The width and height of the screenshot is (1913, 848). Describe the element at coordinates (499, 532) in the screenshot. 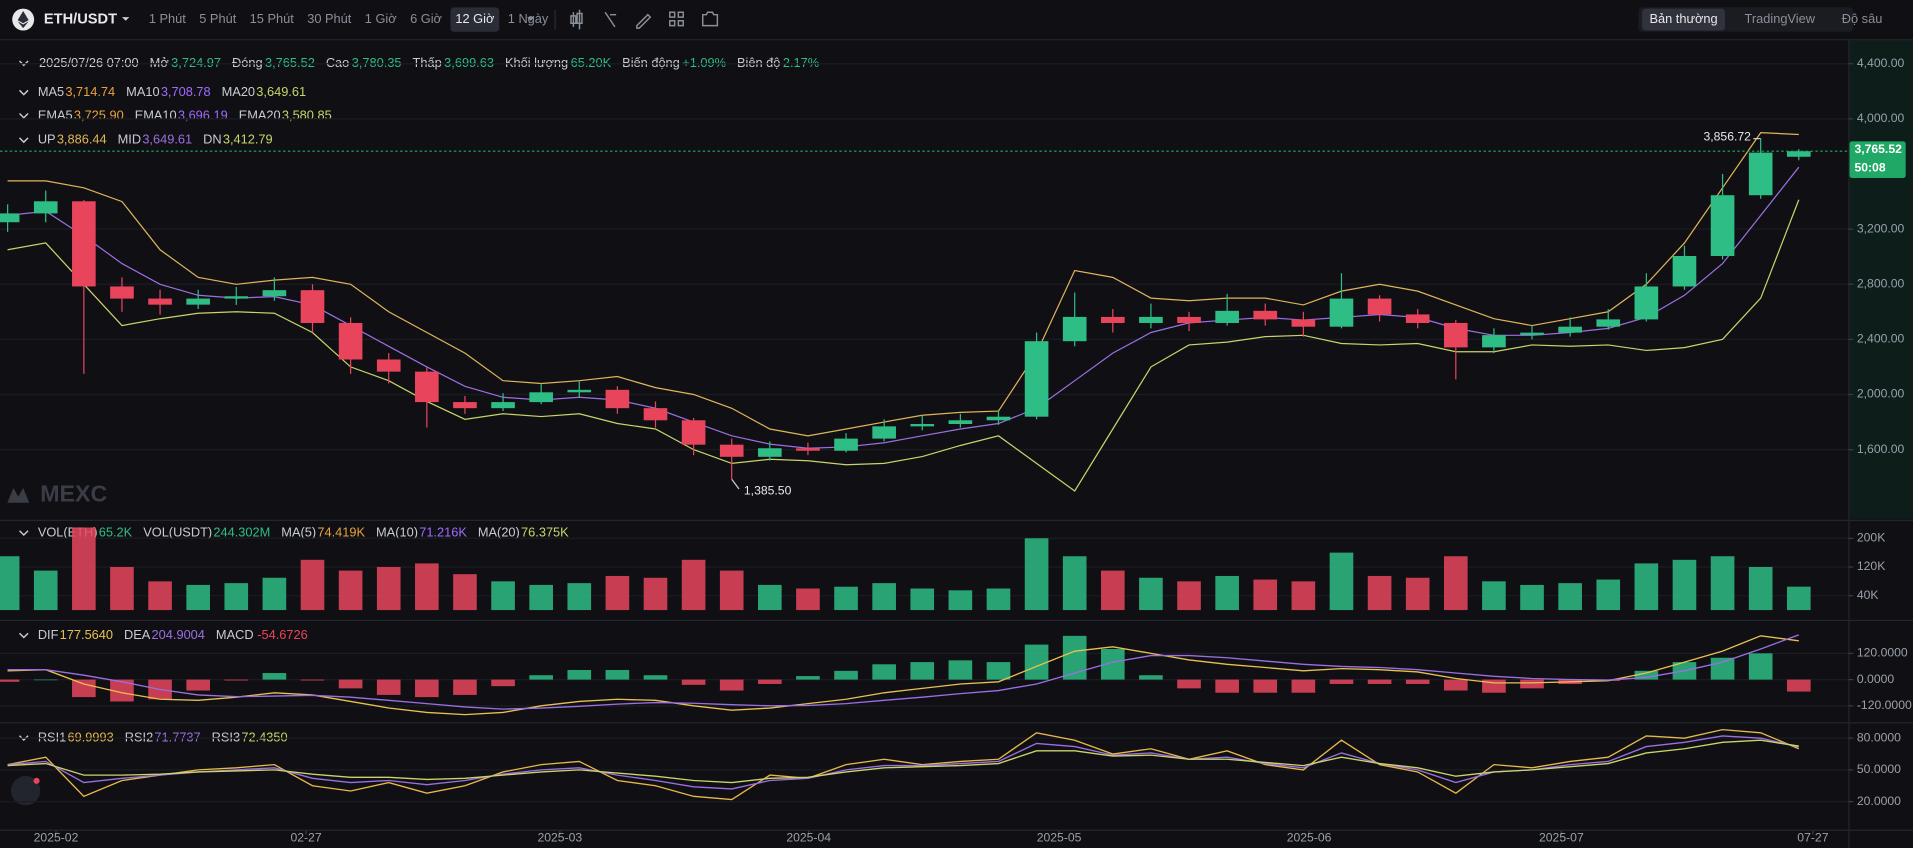

I see `legend-text: MA(20)` at that location.